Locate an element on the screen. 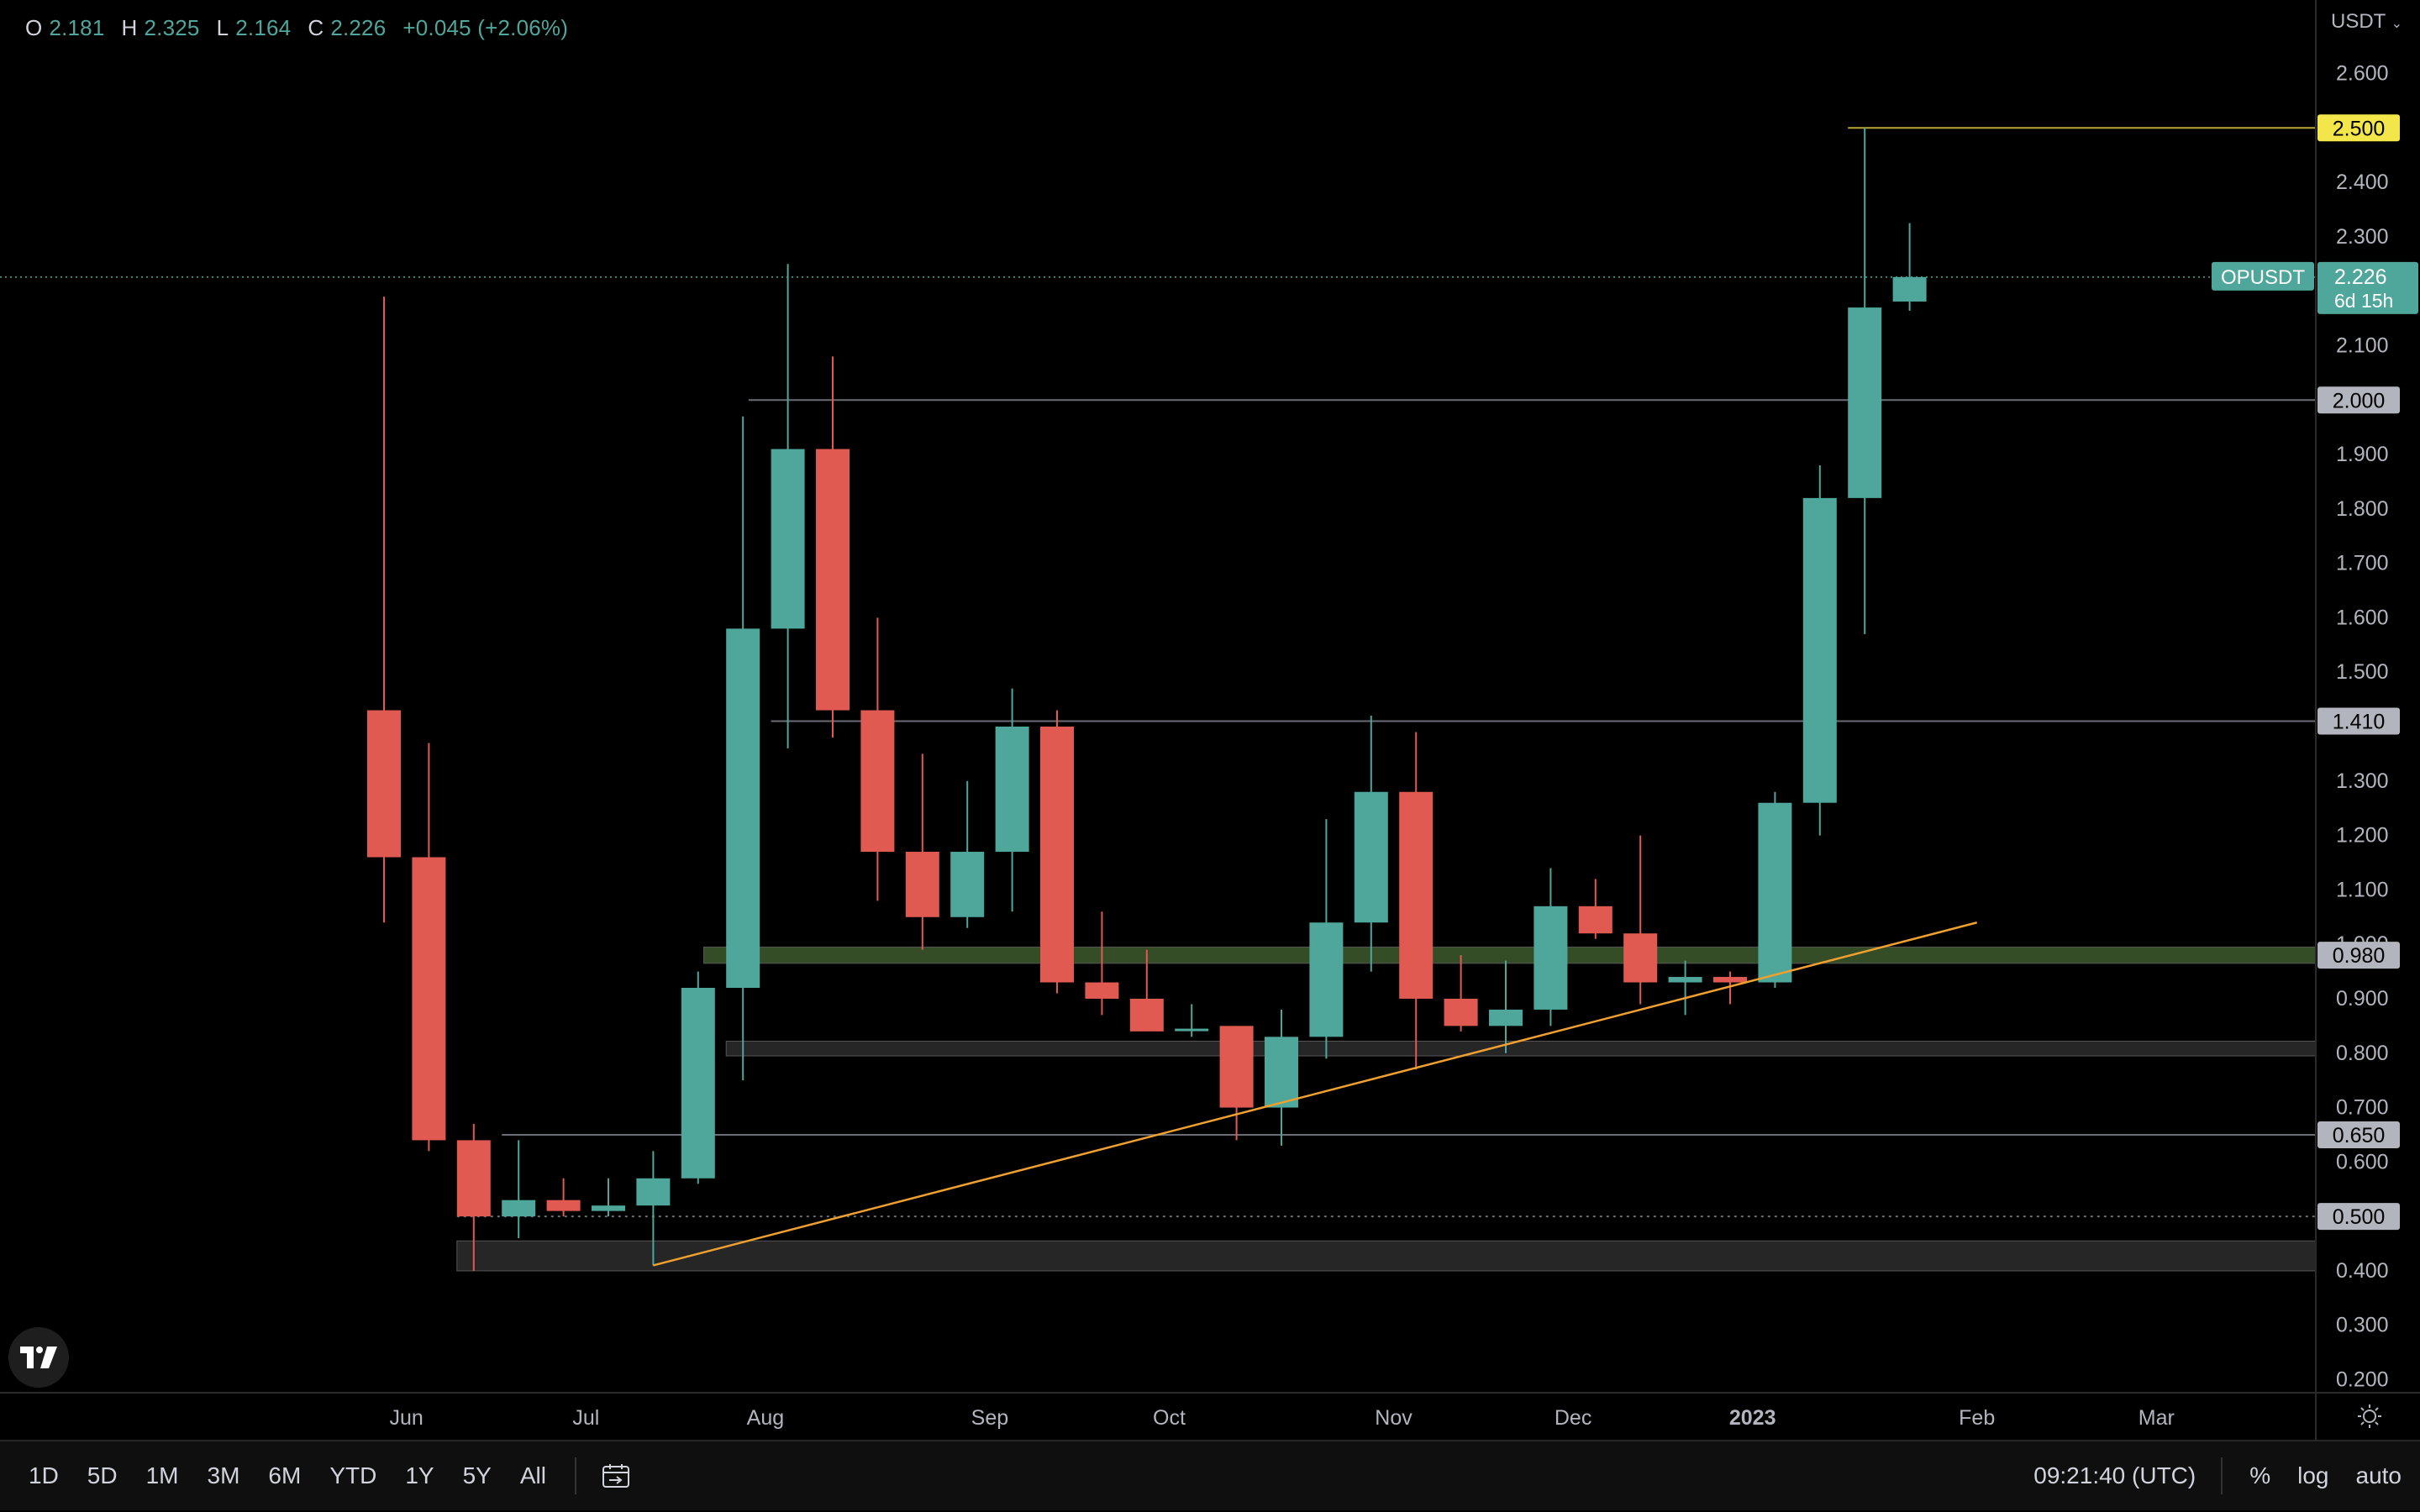 This screenshot has width=2420, height=1512. tradingview-logo is located at coordinates (38, 1357).